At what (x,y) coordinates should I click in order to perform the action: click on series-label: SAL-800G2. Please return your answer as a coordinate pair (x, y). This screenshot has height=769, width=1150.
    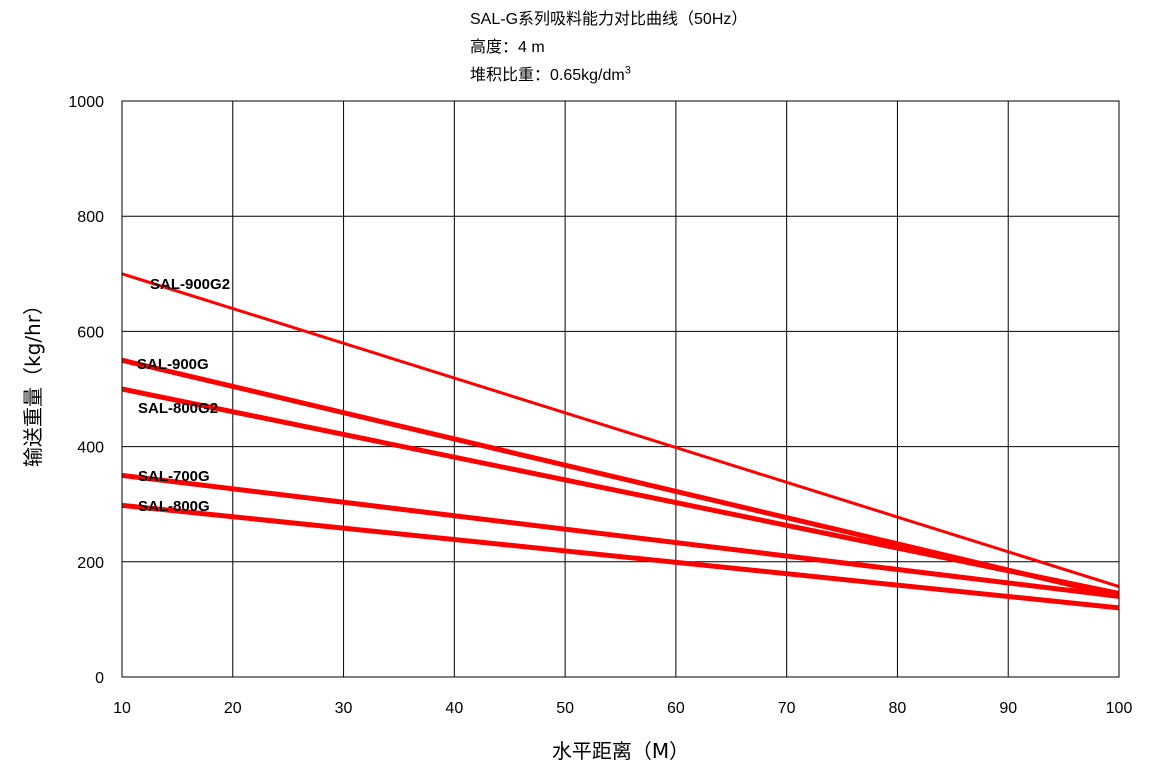
    Looking at the image, I should click on (178, 408).